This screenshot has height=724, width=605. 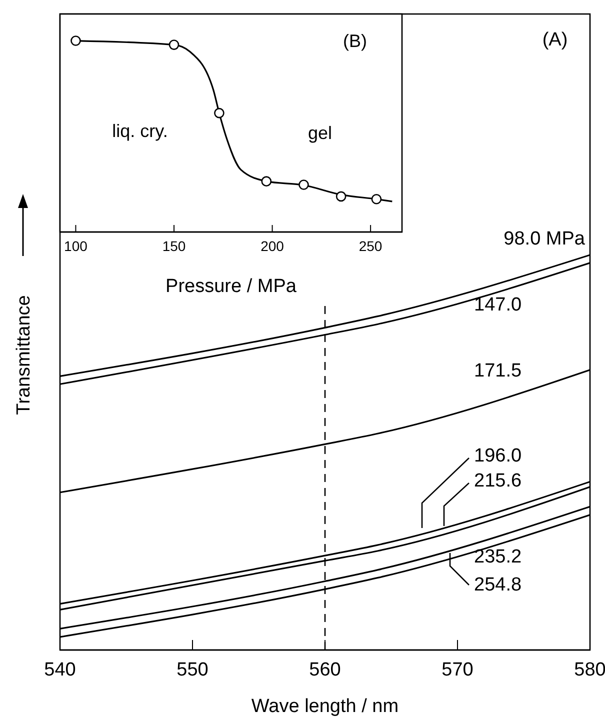 I want to click on annotation: (B), so click(x=355, y=41).